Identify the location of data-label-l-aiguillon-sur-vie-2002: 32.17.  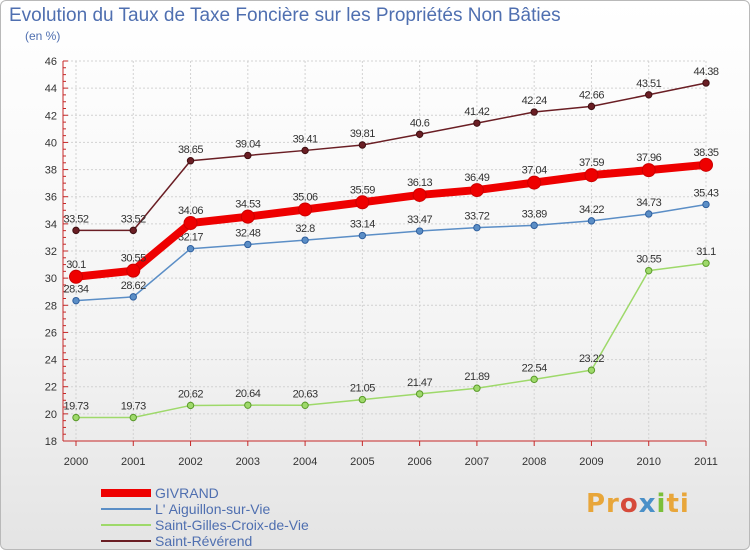
(190, 238).